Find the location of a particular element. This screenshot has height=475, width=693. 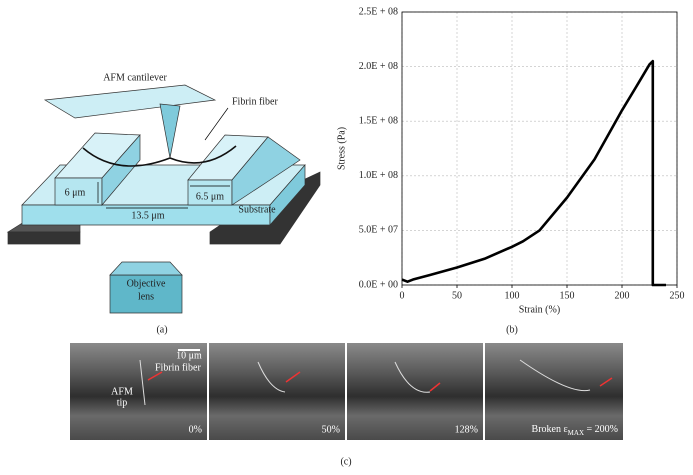

base is located at coordinates (44, 238).